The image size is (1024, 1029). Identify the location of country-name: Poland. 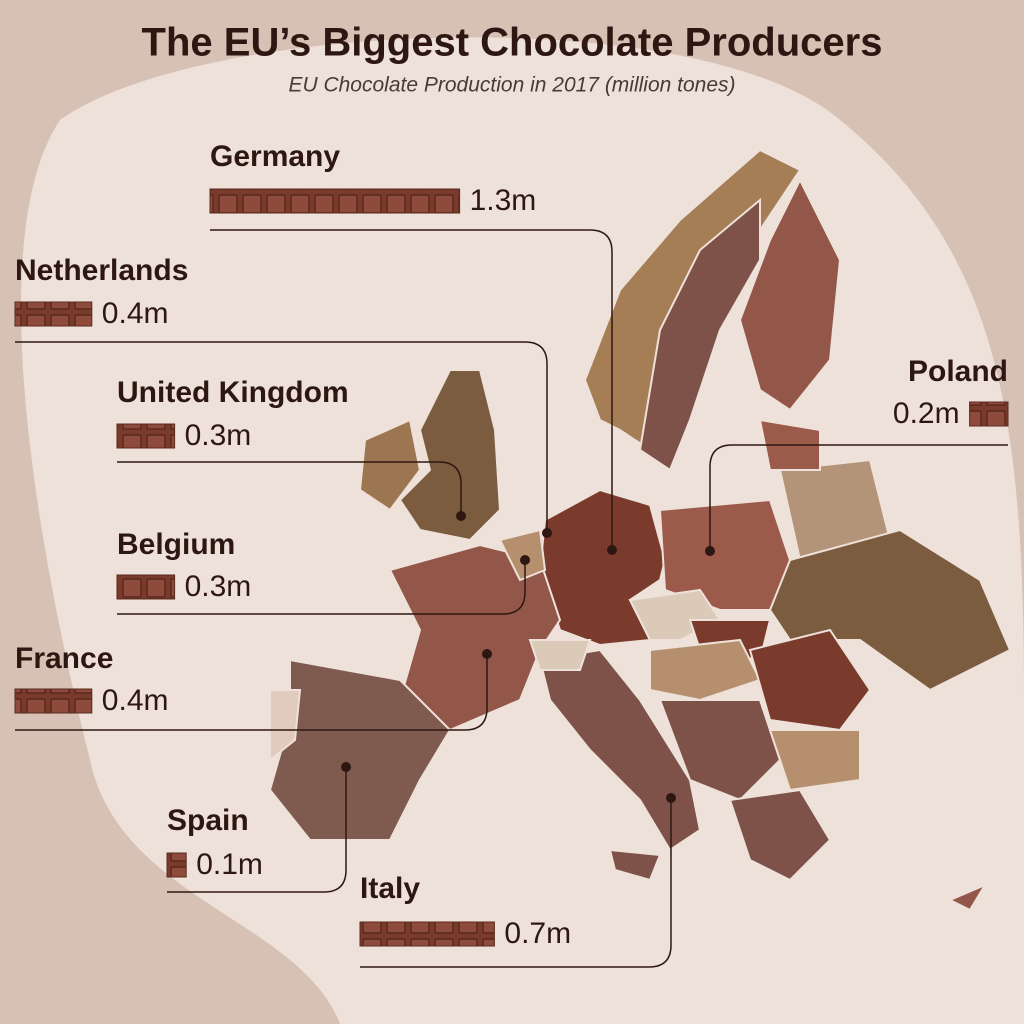
(958, 371).